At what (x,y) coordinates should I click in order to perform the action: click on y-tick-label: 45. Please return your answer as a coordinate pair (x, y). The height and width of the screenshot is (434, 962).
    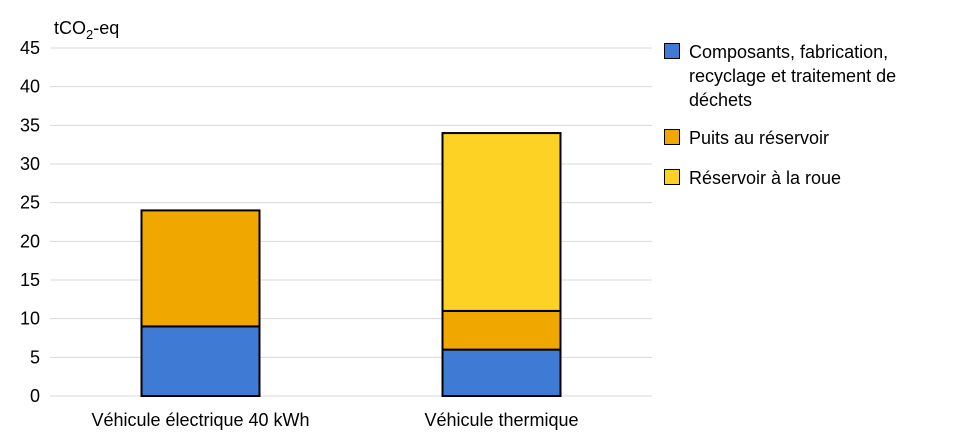
    Looking at the image, I should click on (30, 48).